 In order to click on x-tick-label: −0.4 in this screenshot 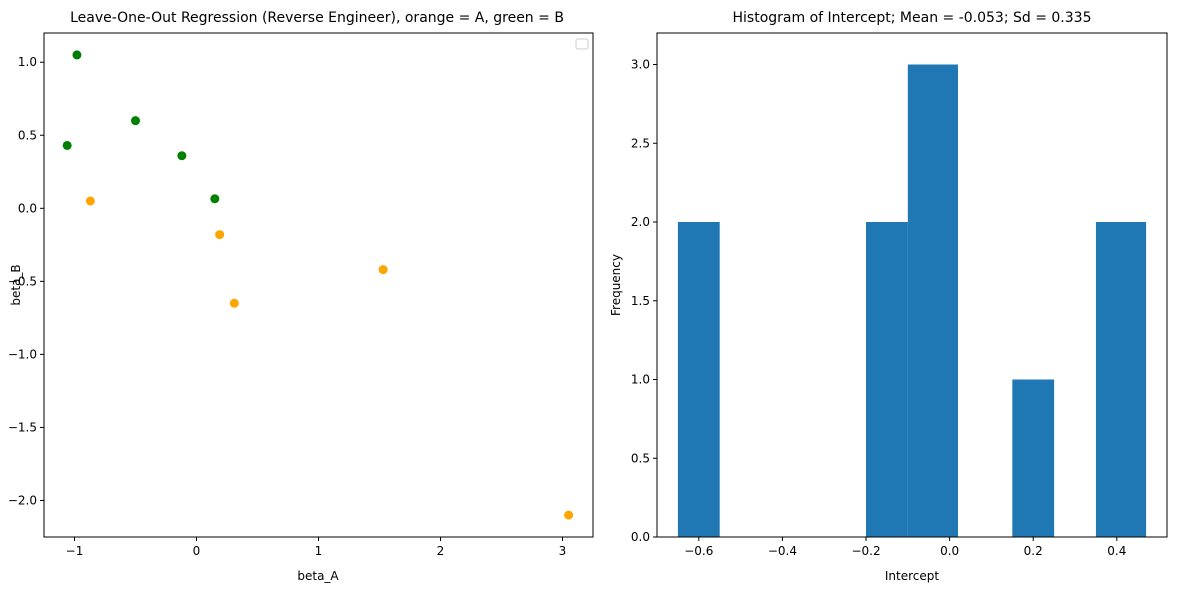, I will do `click(782, 551)`.